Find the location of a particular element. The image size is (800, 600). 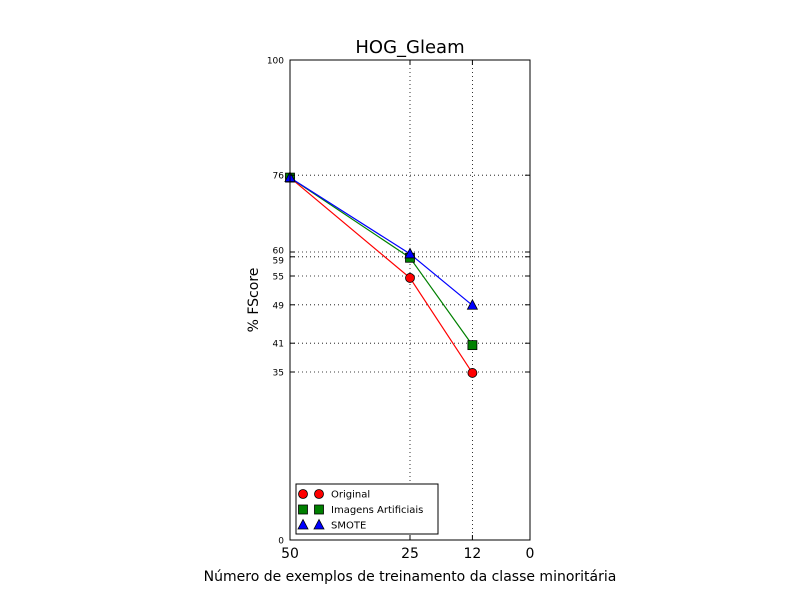

series-line-original is located at coordinates (381, 275).